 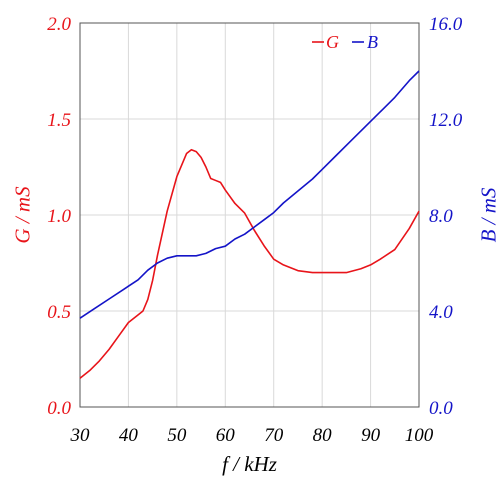 What do you see at coordinates (441, 408) in the screenshot?
I see `y-right-tick-label: 0.0` at bounding box center [441, 408].